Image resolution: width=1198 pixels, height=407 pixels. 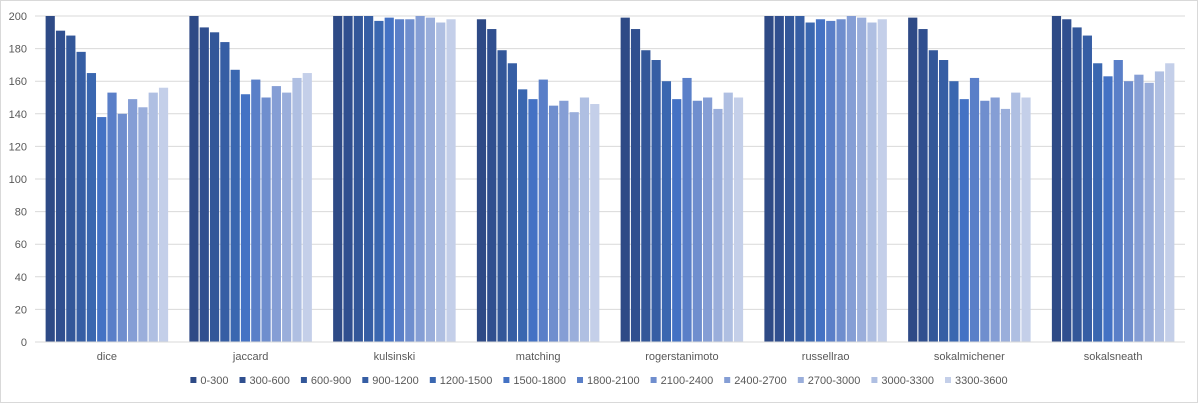 I want to click on category-label: dice, so click(x=107, y=357).